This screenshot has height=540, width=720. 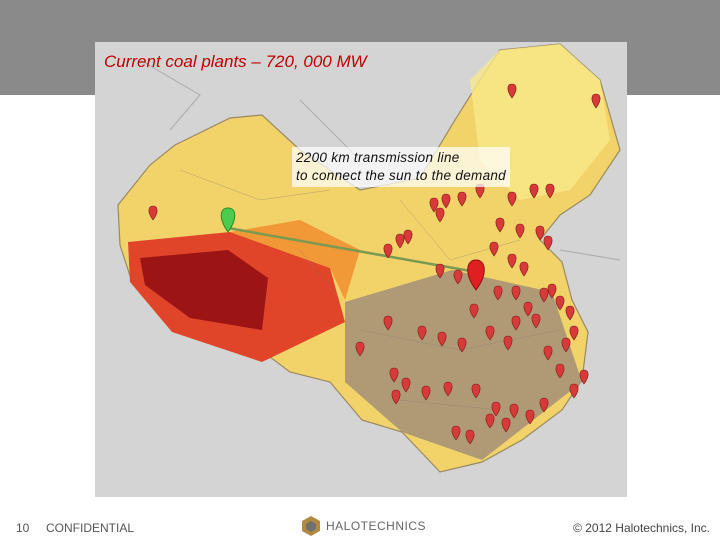 I want to click on transmission-line, so click(x=352, y=250).